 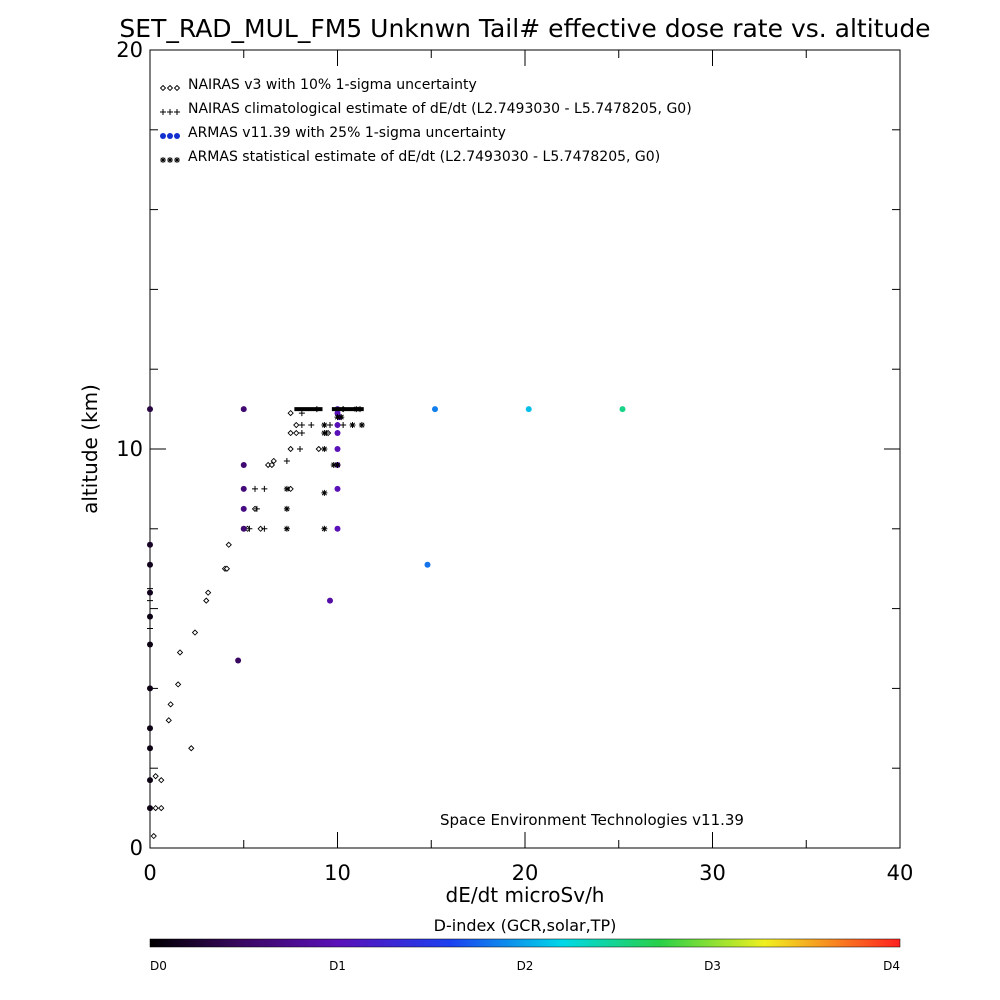 I want to click on x-tick-label: 30, so click(x=712, y=873).